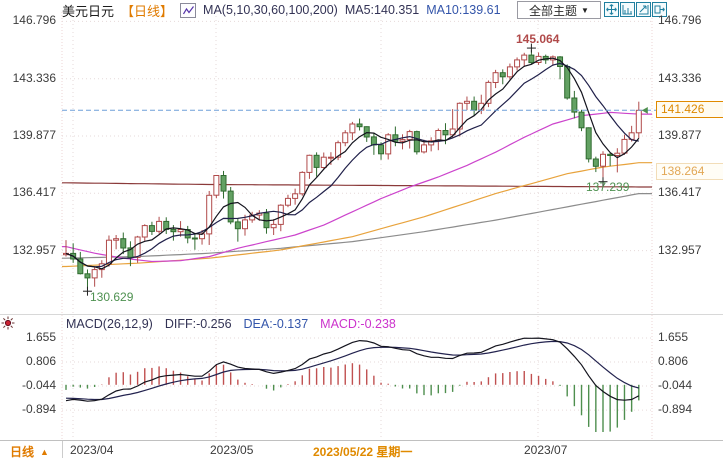 This screenshot has width=723, height=458. What do you see at coordinates (538, 39) in the screenshot?
I see `high-price-label: 145.064` at bounding box center [538, 39].